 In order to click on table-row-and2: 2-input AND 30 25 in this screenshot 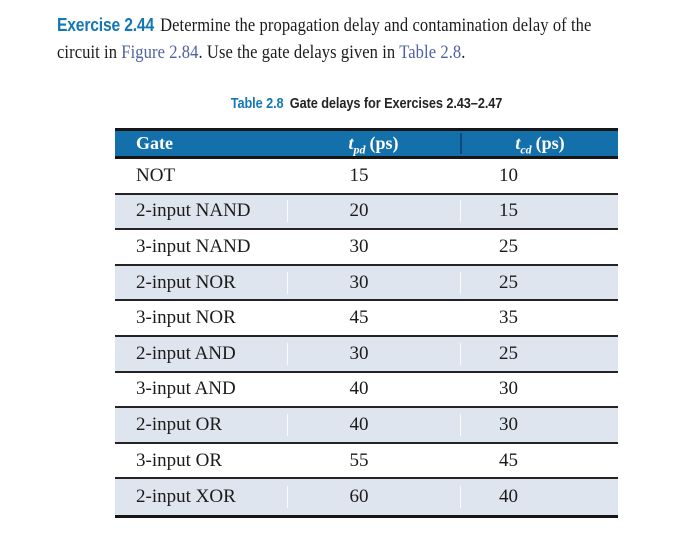, I will do `click(366, 354)`.